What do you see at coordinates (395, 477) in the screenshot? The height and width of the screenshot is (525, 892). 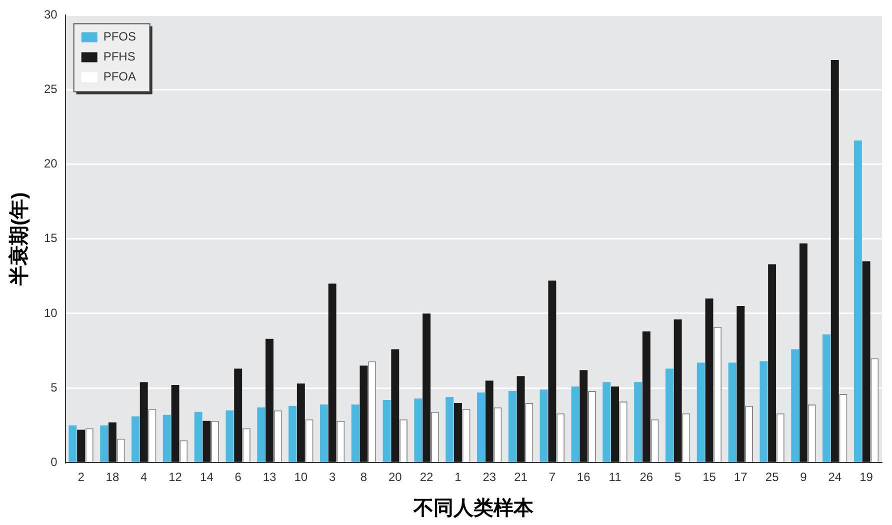 I see `x-tick-label: 20` at bounding box center [395, 477].